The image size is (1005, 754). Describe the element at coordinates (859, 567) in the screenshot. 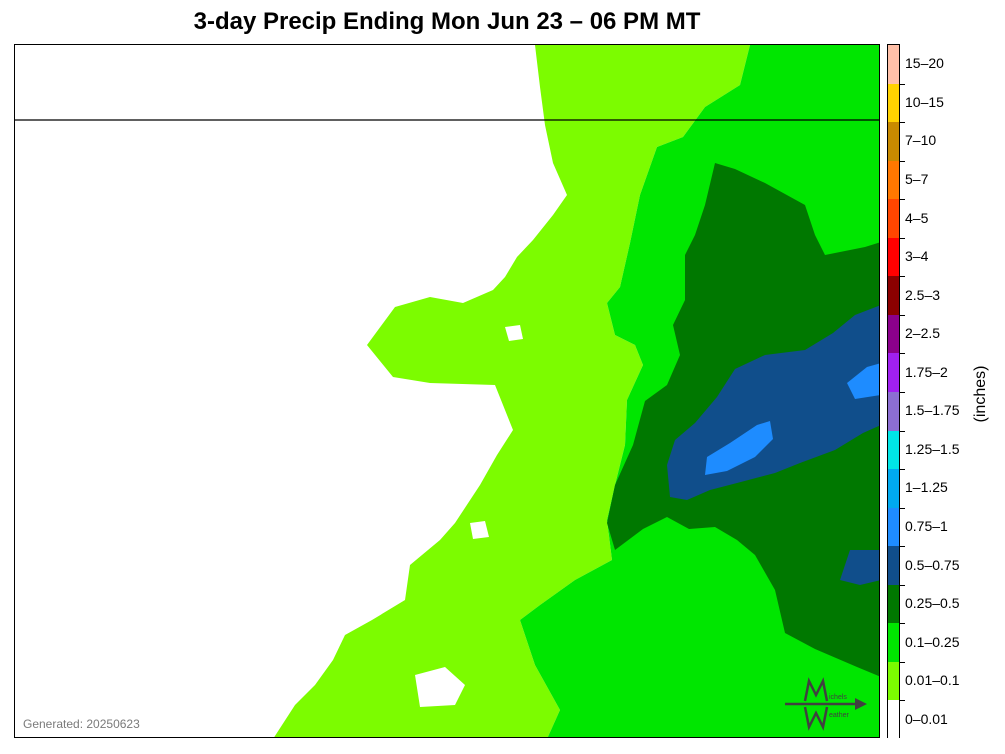

I see `contour-05-east` at that location.